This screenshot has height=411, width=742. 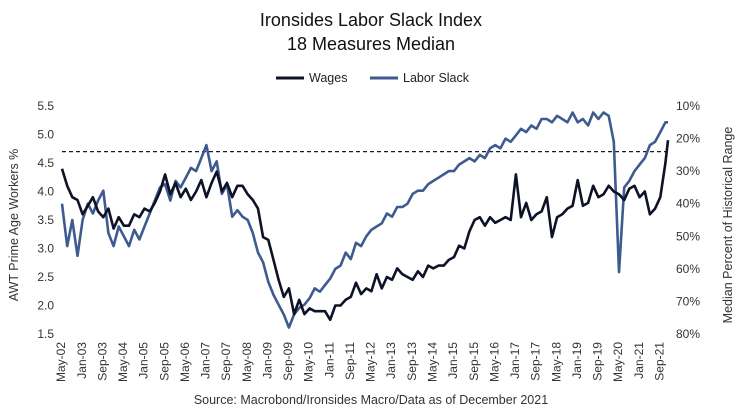 What do you see at coordinates (14, 225) in the screenshot?
I see `y-axis-title: AWT Prime Age Workers %` at bounding box center [14, 225].